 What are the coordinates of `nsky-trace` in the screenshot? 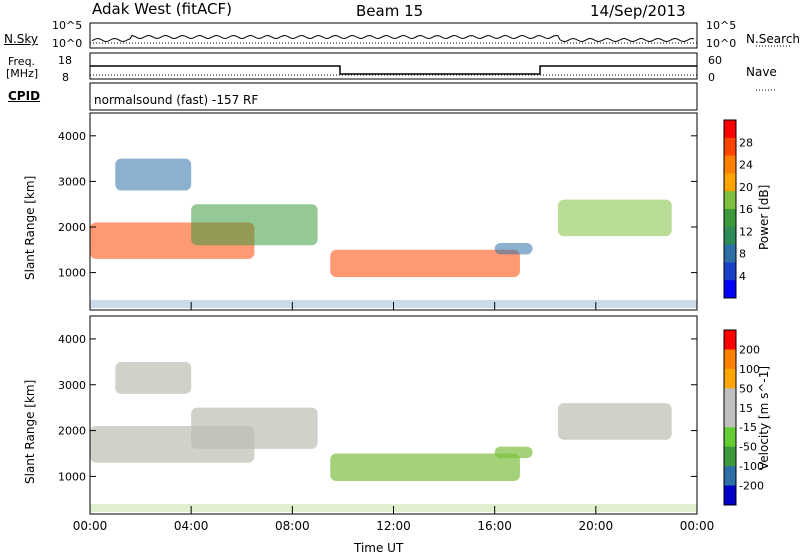 It's located at (393, 38).